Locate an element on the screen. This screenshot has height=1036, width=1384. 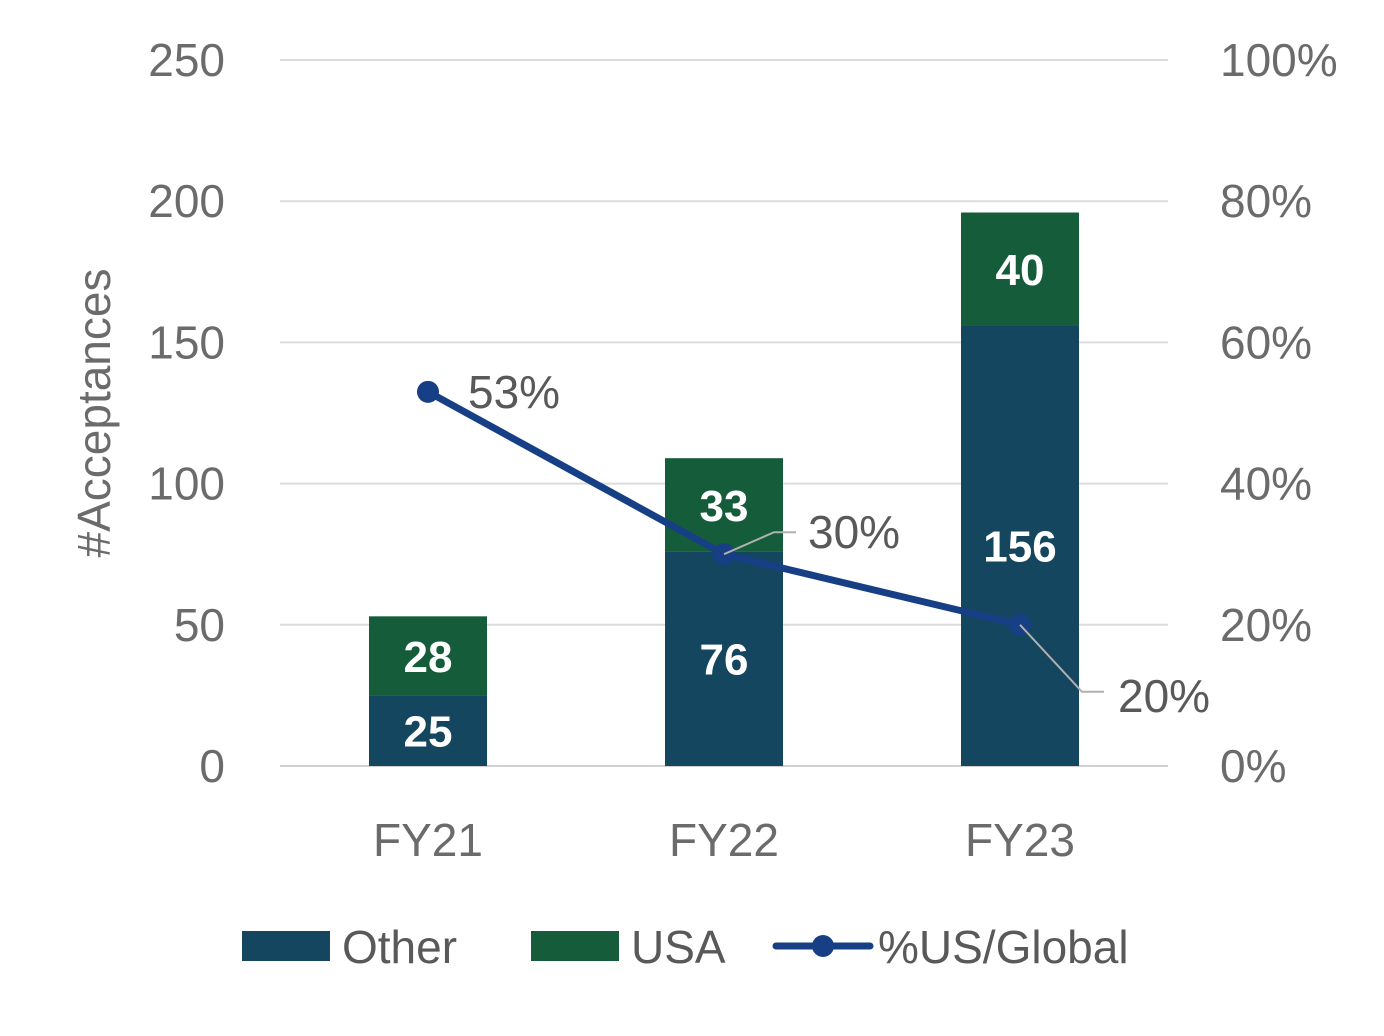
y2-tick-label: 0% is located at coordinates (1253, 766).